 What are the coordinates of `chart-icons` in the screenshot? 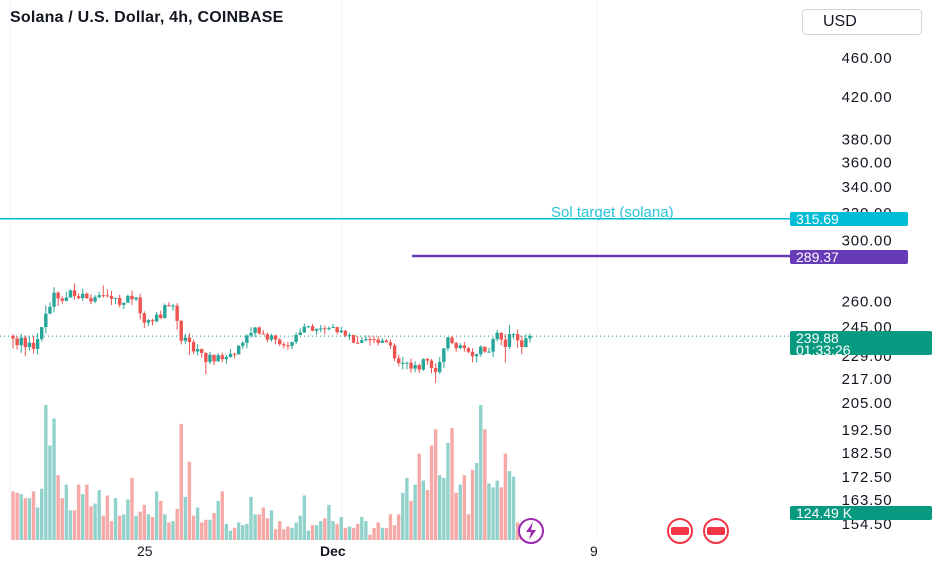 It's located at (623, 531).